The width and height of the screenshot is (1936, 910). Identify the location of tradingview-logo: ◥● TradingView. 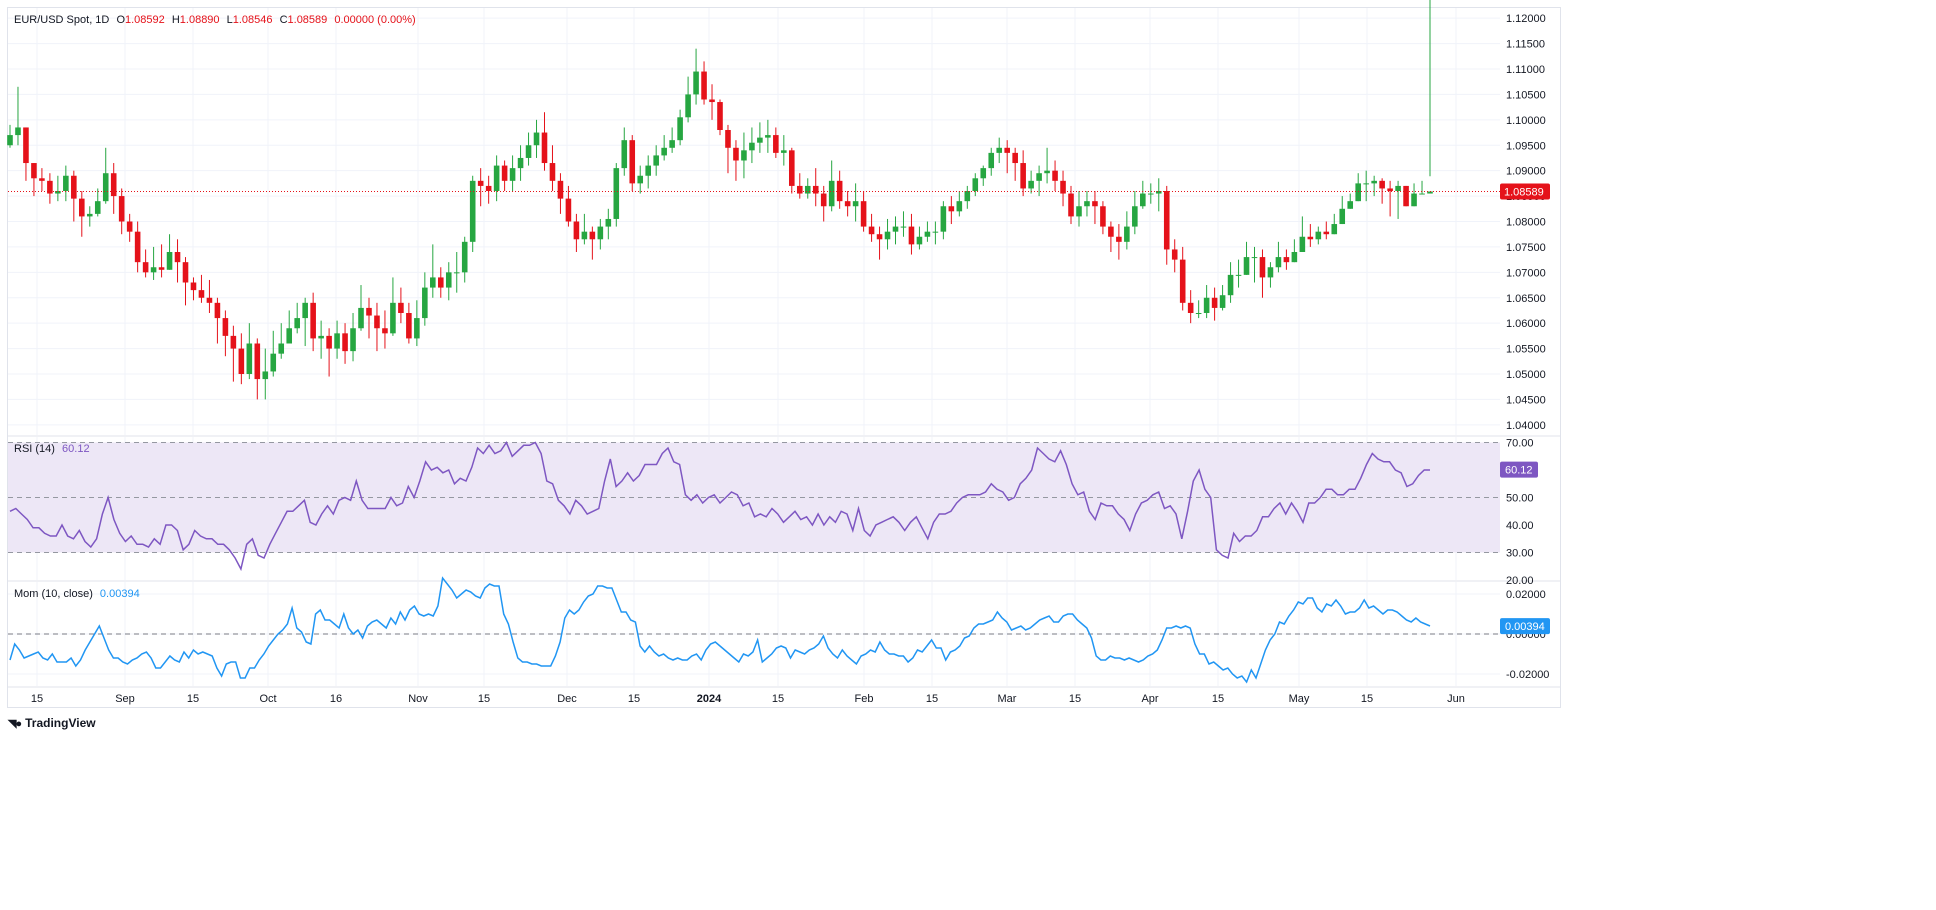
(52, 723).